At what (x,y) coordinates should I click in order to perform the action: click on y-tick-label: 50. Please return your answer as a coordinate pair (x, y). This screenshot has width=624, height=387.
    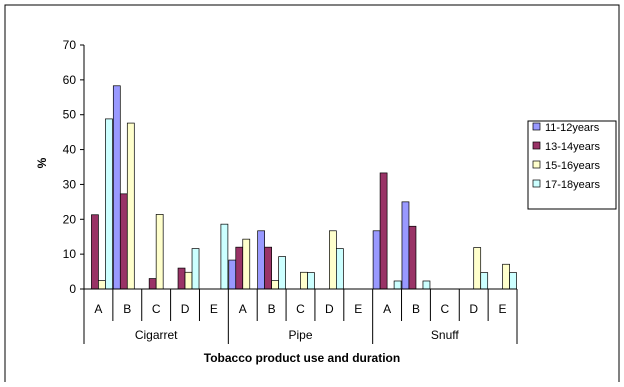
    Looking at the image, I should click on (70, 115).